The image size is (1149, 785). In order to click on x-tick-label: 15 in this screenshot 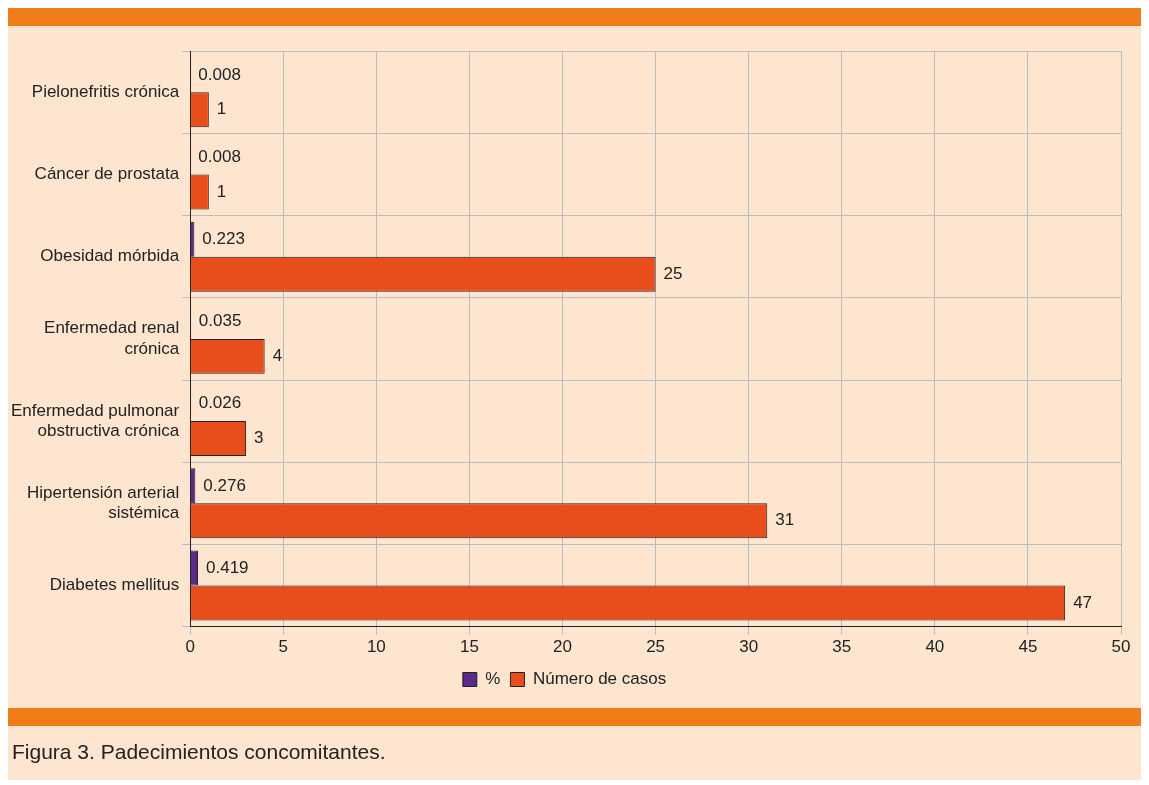, I will do `click(469, 647)`.